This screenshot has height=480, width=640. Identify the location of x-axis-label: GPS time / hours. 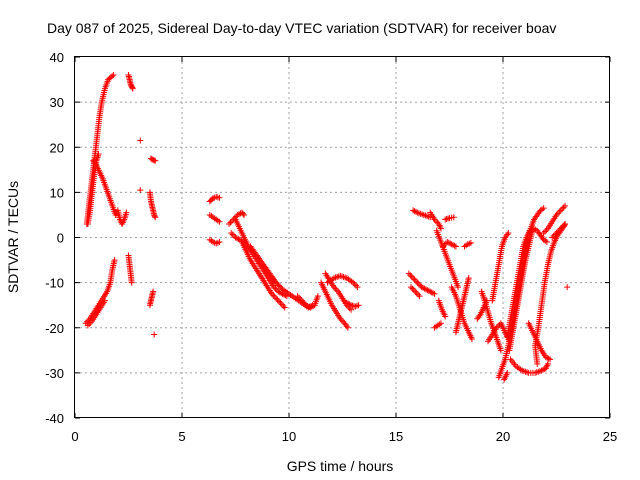
(340, 466).